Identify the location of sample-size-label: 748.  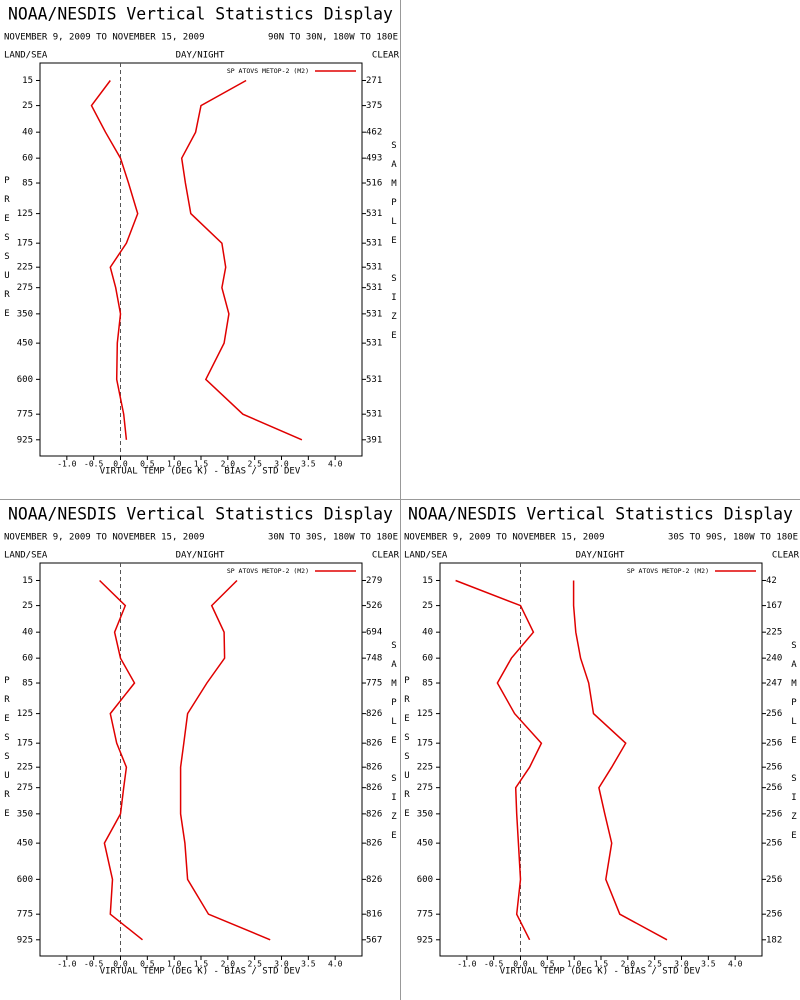
(374, 659).